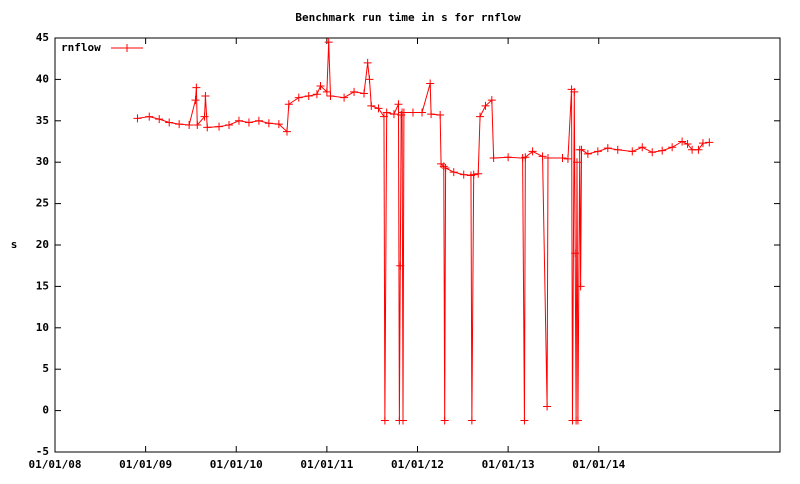  I want to click on y-tick-label: 10, so click(42, 327).